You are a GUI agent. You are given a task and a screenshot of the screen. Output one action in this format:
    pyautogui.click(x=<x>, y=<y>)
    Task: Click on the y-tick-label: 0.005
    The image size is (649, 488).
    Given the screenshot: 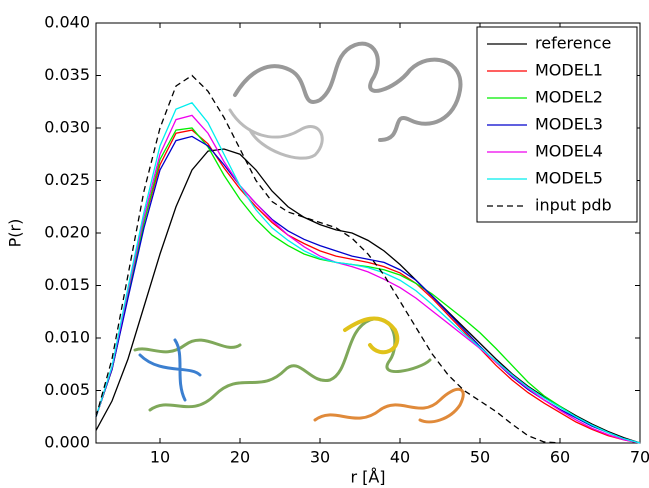 What is the action you would take?
    pyautogui.click(x=67, y=389)
    